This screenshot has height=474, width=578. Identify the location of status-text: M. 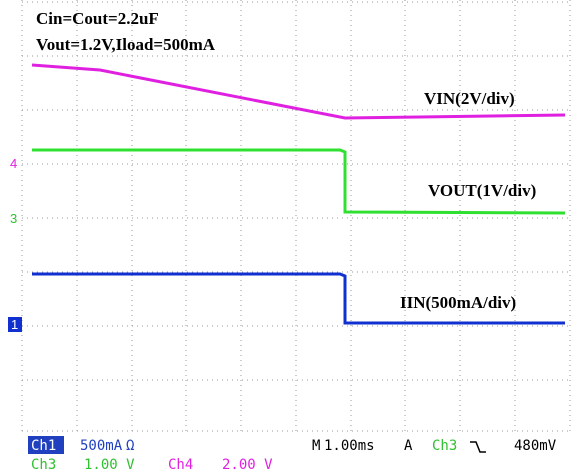
(316, 446).